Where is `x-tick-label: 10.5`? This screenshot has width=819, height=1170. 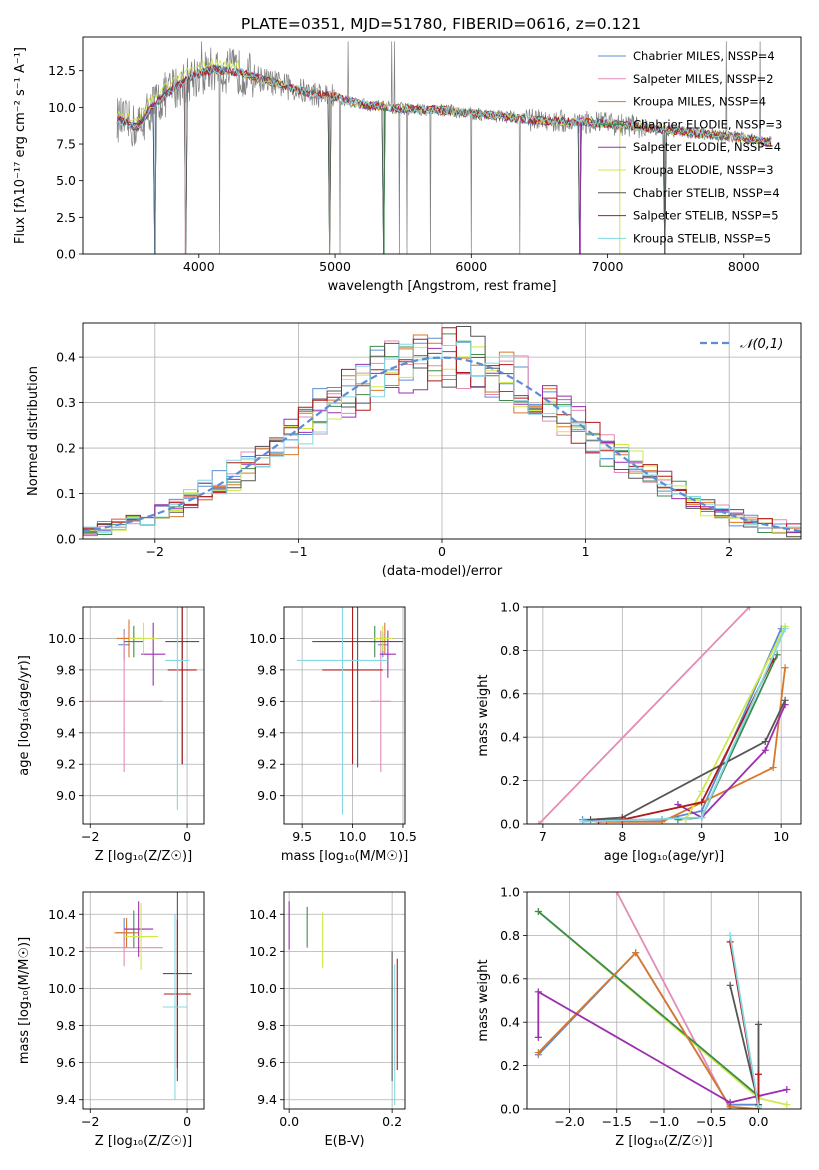 x-tick-label: 10.5 is located at coordinates (403, 836).